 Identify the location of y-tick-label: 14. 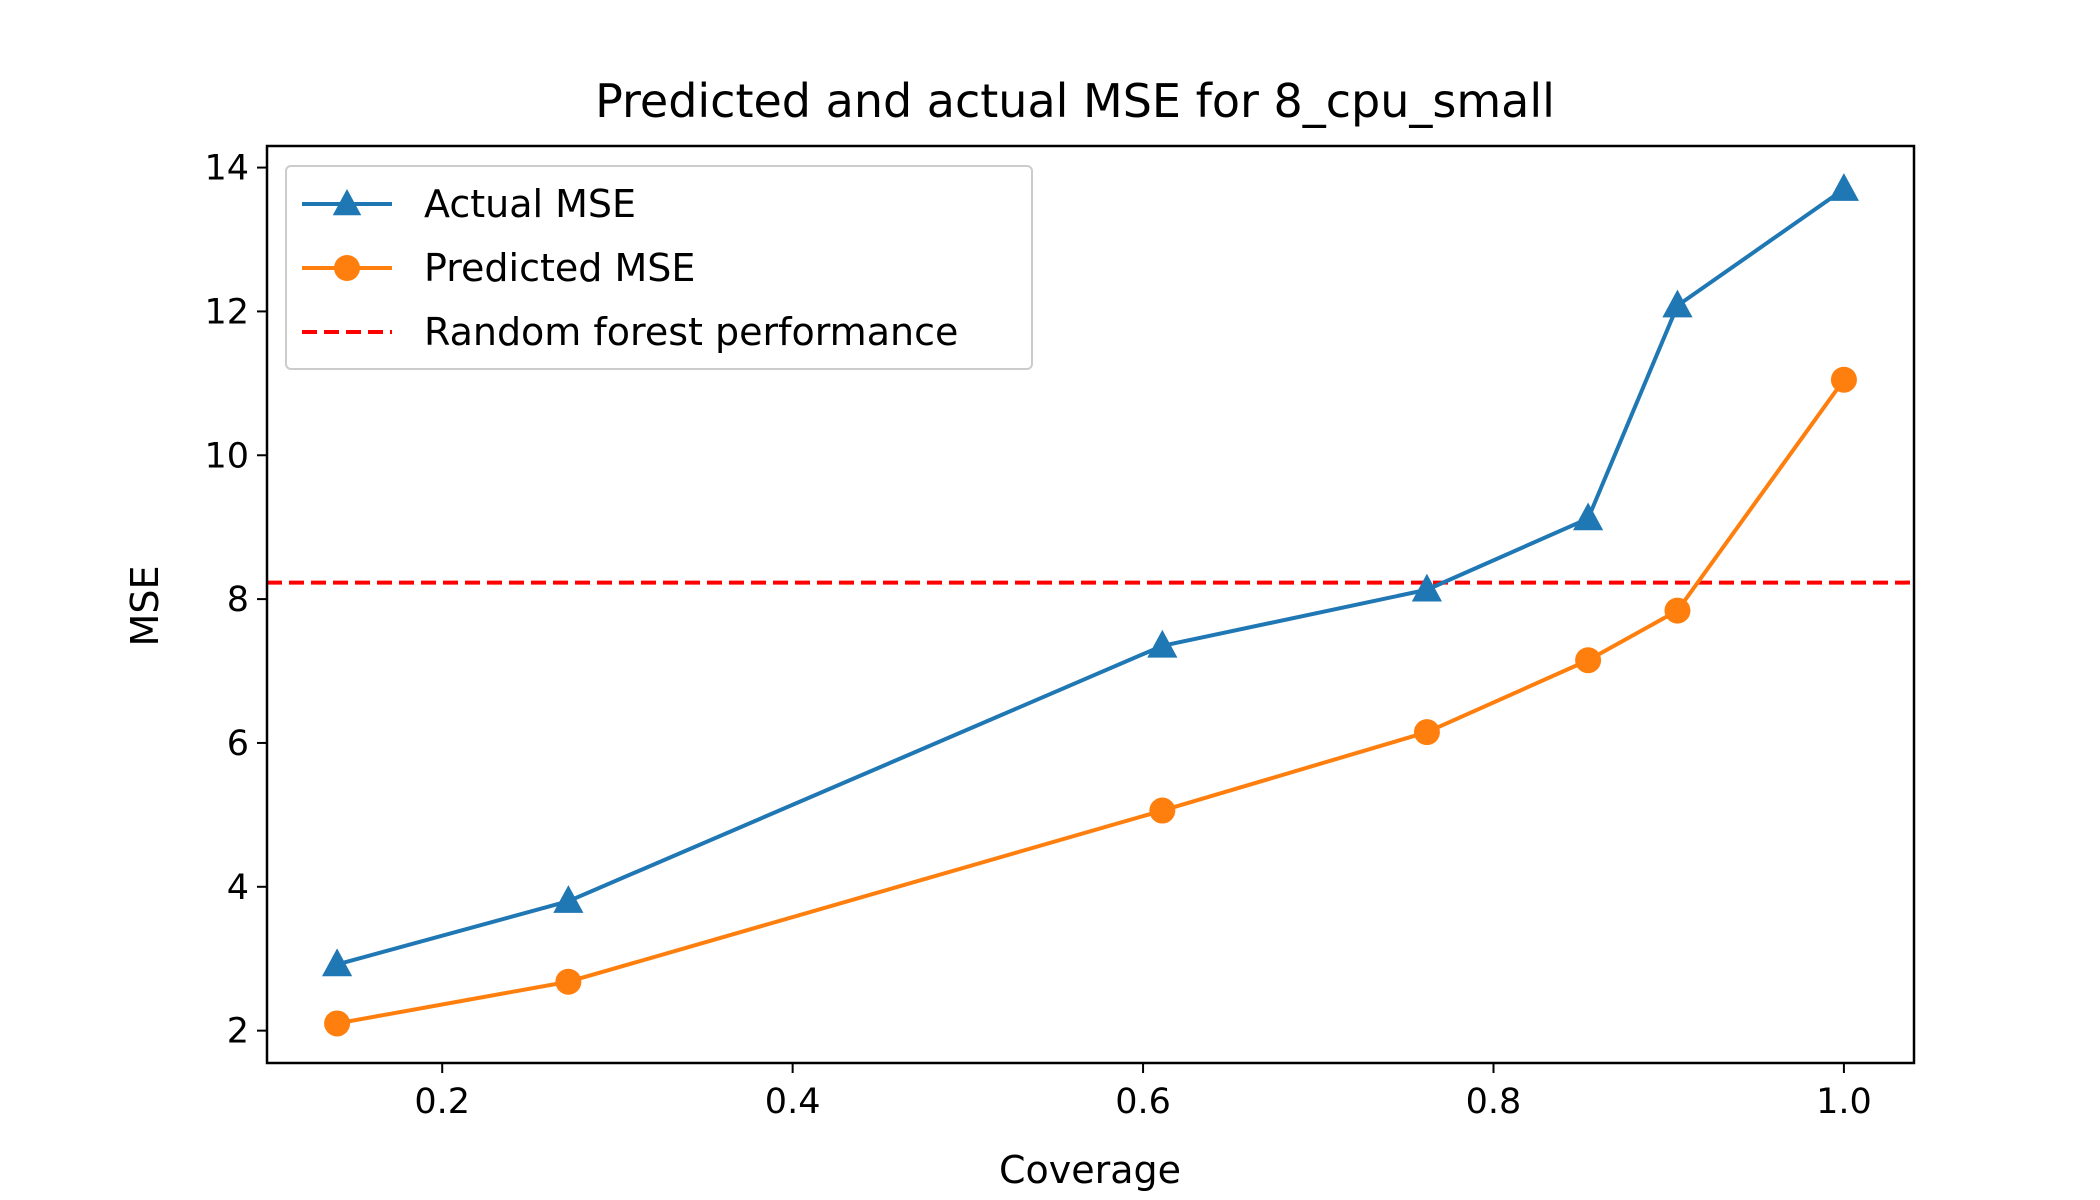
(226, 169).